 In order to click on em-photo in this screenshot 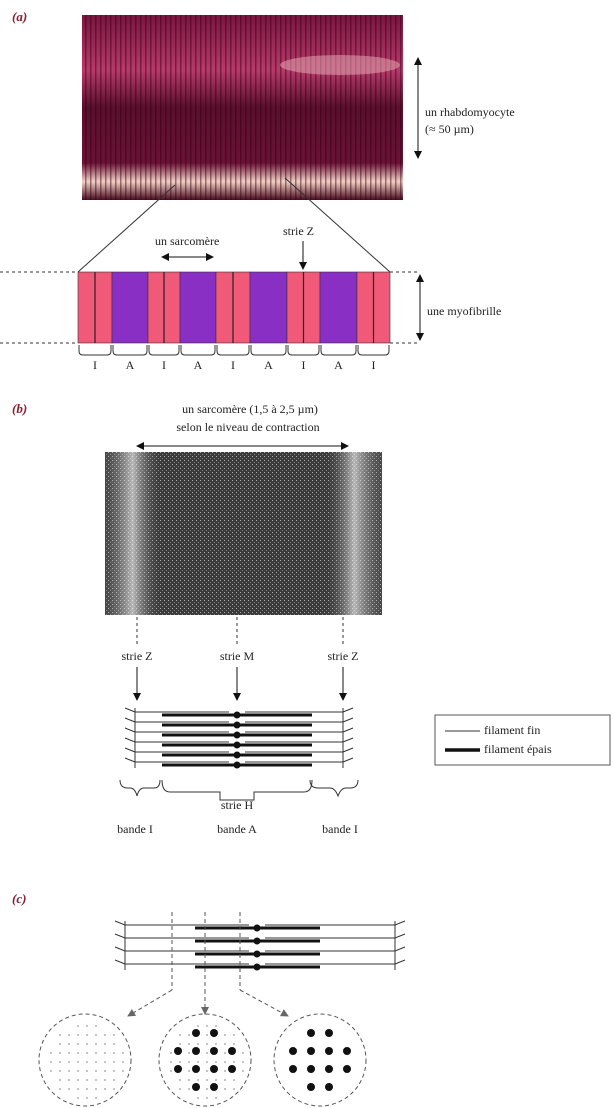, I will do `click(243, 533)`.